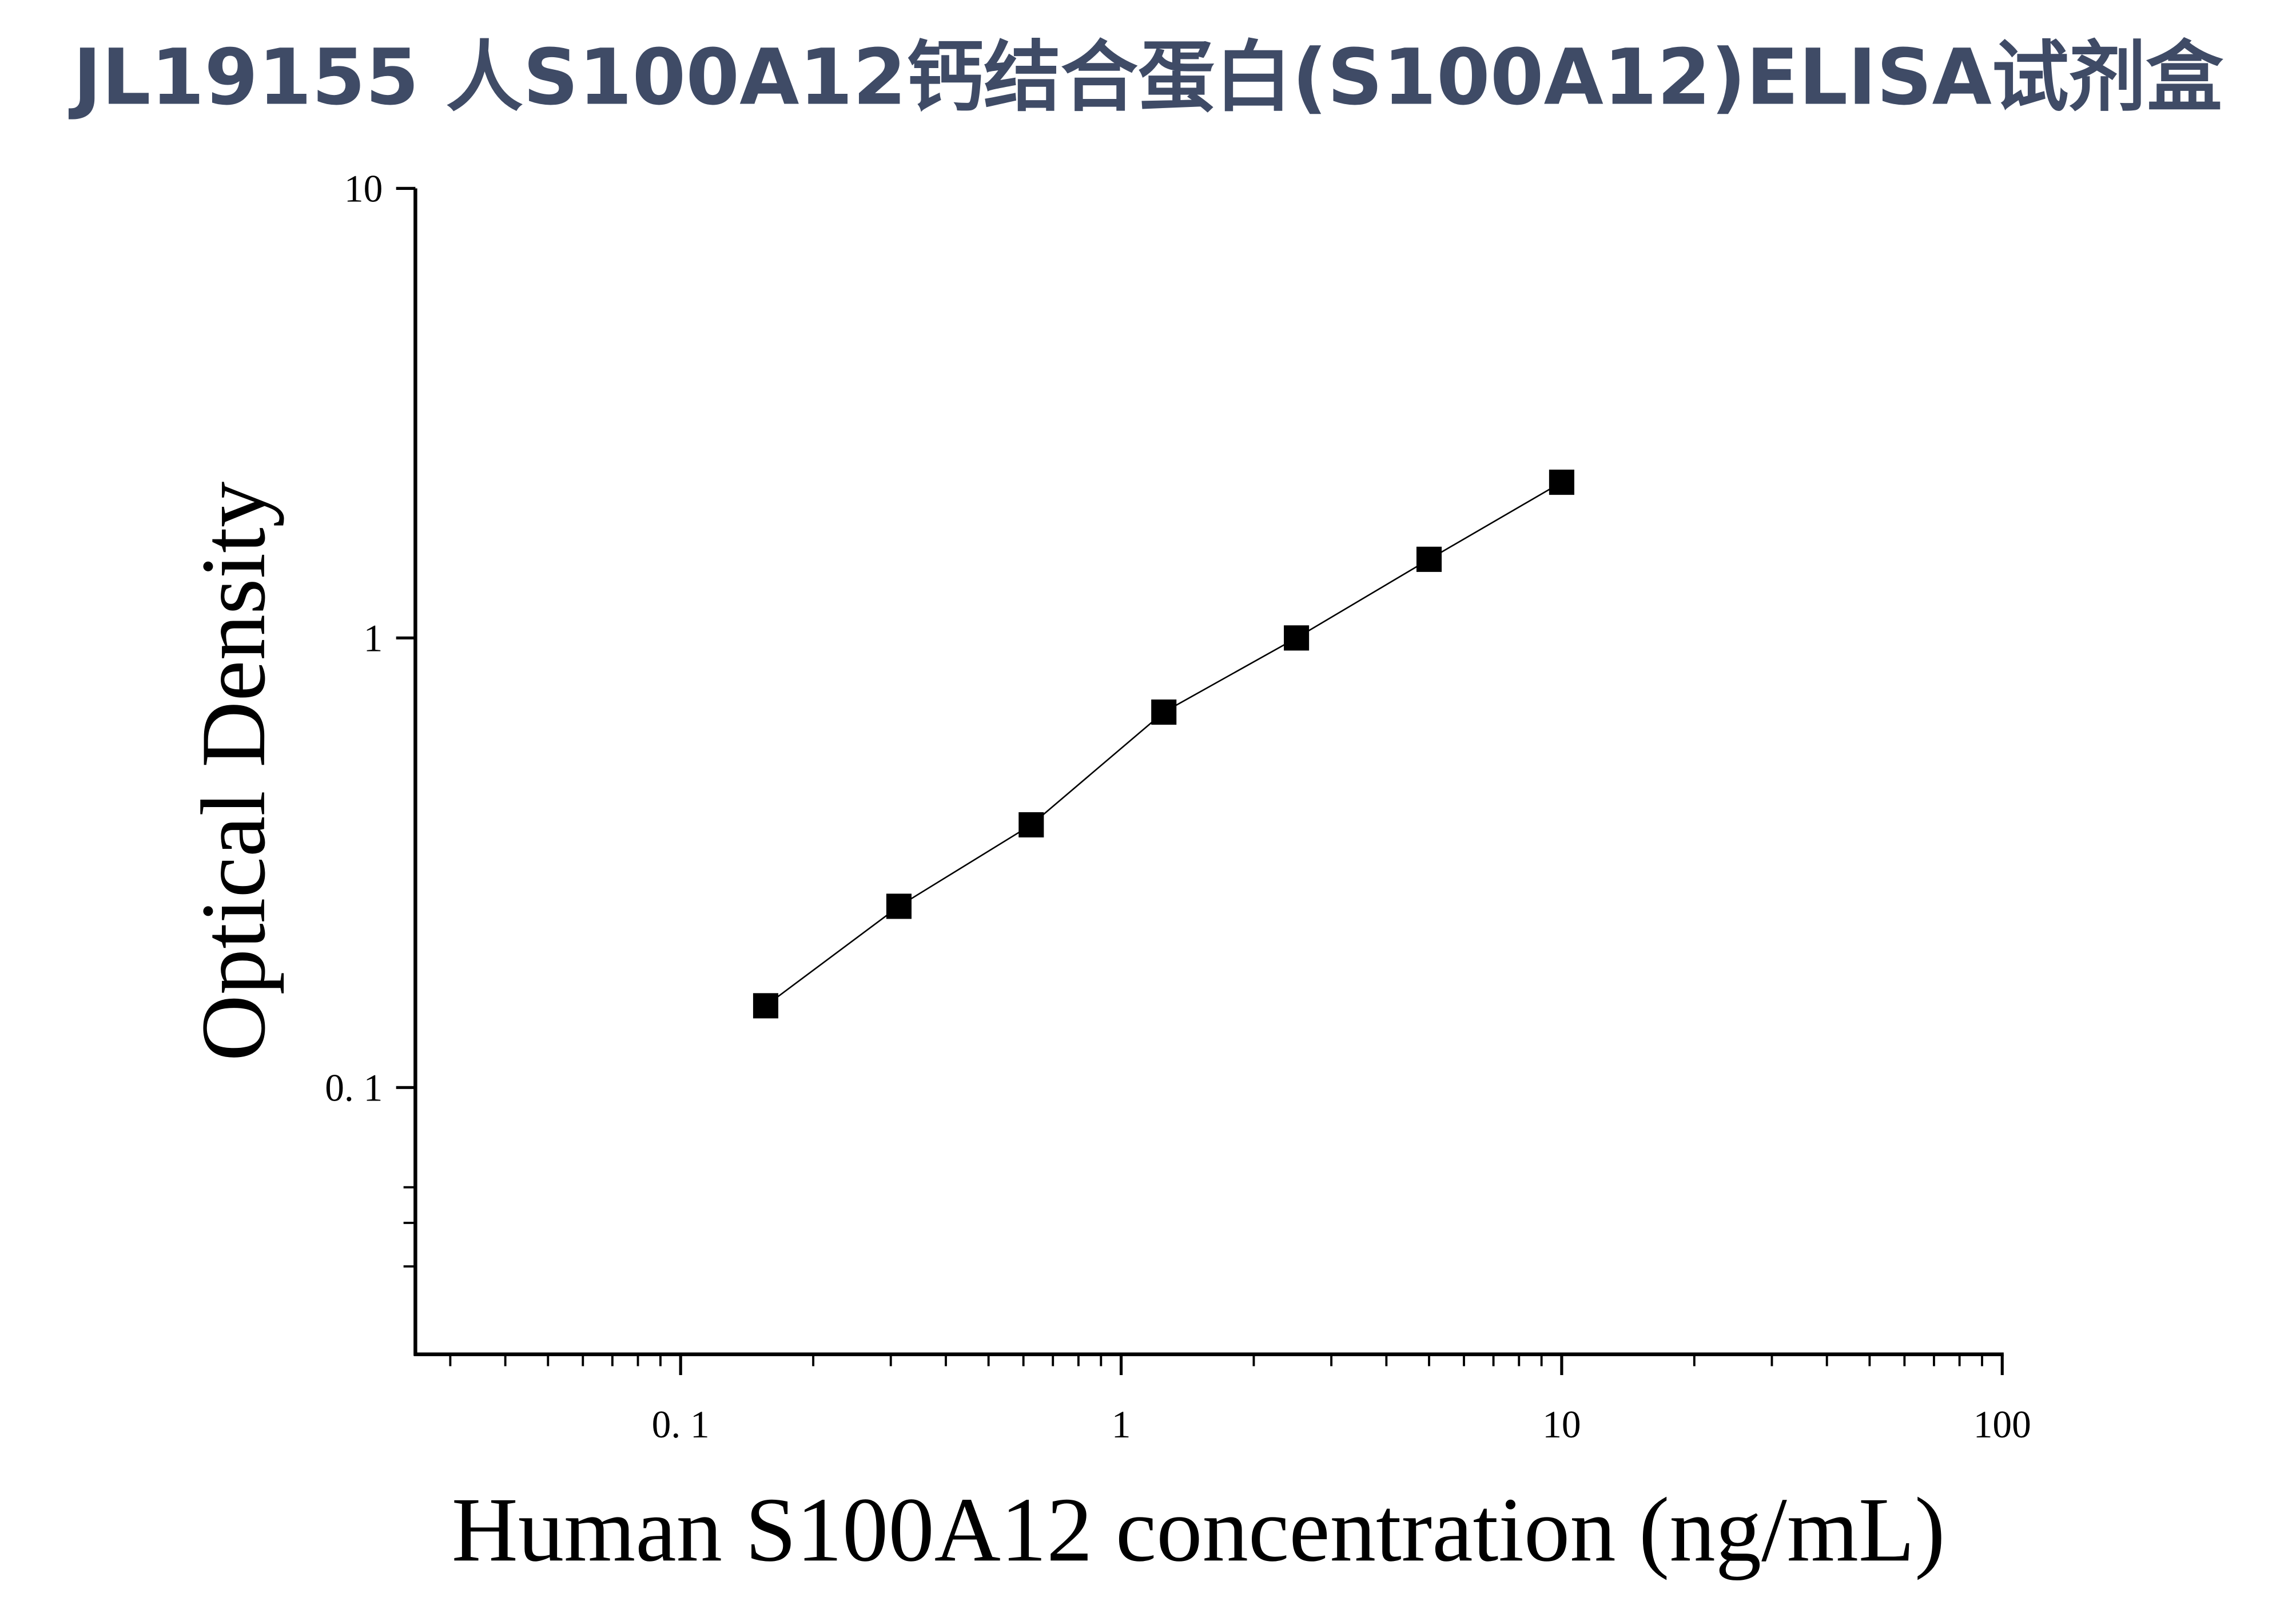 The image size is (2296, 1605). What do you see at coordinates (681, 1424) in the screenshot?
I see `x-tick-label: 0. 1` at bounding box center [681, 1424].